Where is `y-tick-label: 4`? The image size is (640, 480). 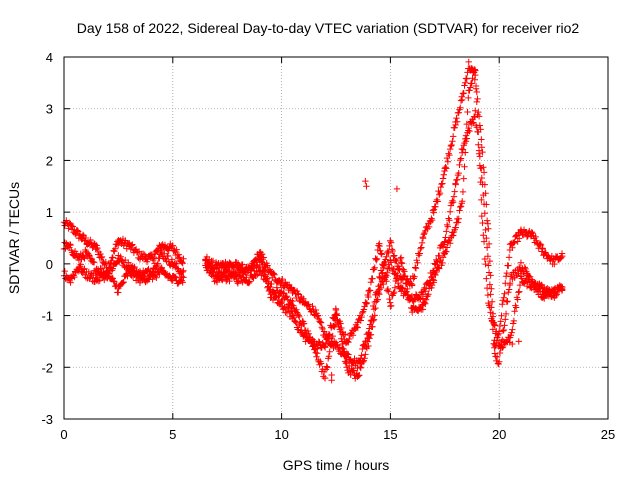 y-tick-label: 4 is located at coordinates (49, 57).